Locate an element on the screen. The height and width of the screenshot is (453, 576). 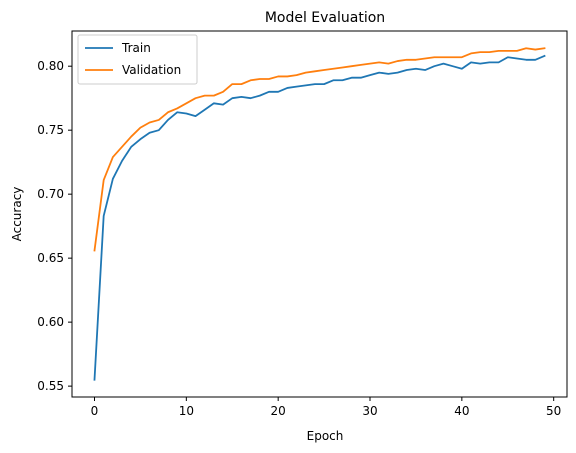
y-axis-label: Accuracy is located at coordinates (17, 214).